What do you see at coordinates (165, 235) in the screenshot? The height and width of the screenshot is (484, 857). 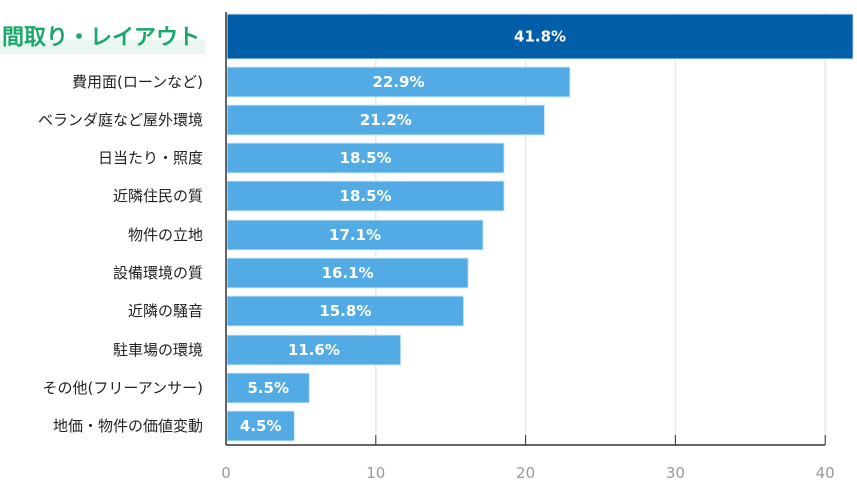 I see `category-label-5: 物件の立地` at bounding box center [165, 235].